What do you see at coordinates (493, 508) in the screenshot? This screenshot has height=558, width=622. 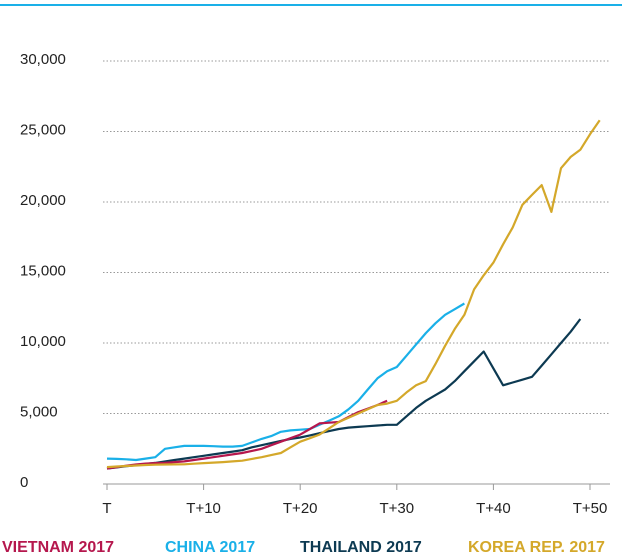 I see `x-tick-label: T+40` at bounding box center [493, 508].